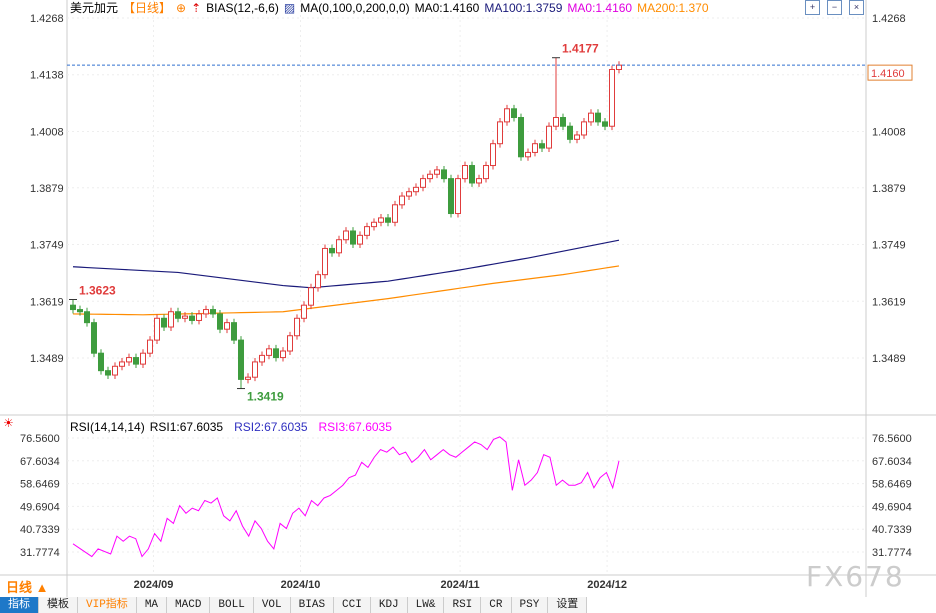 The image size is (936, 613). I want to click on tab-templates: 模板, so click(58, 605).